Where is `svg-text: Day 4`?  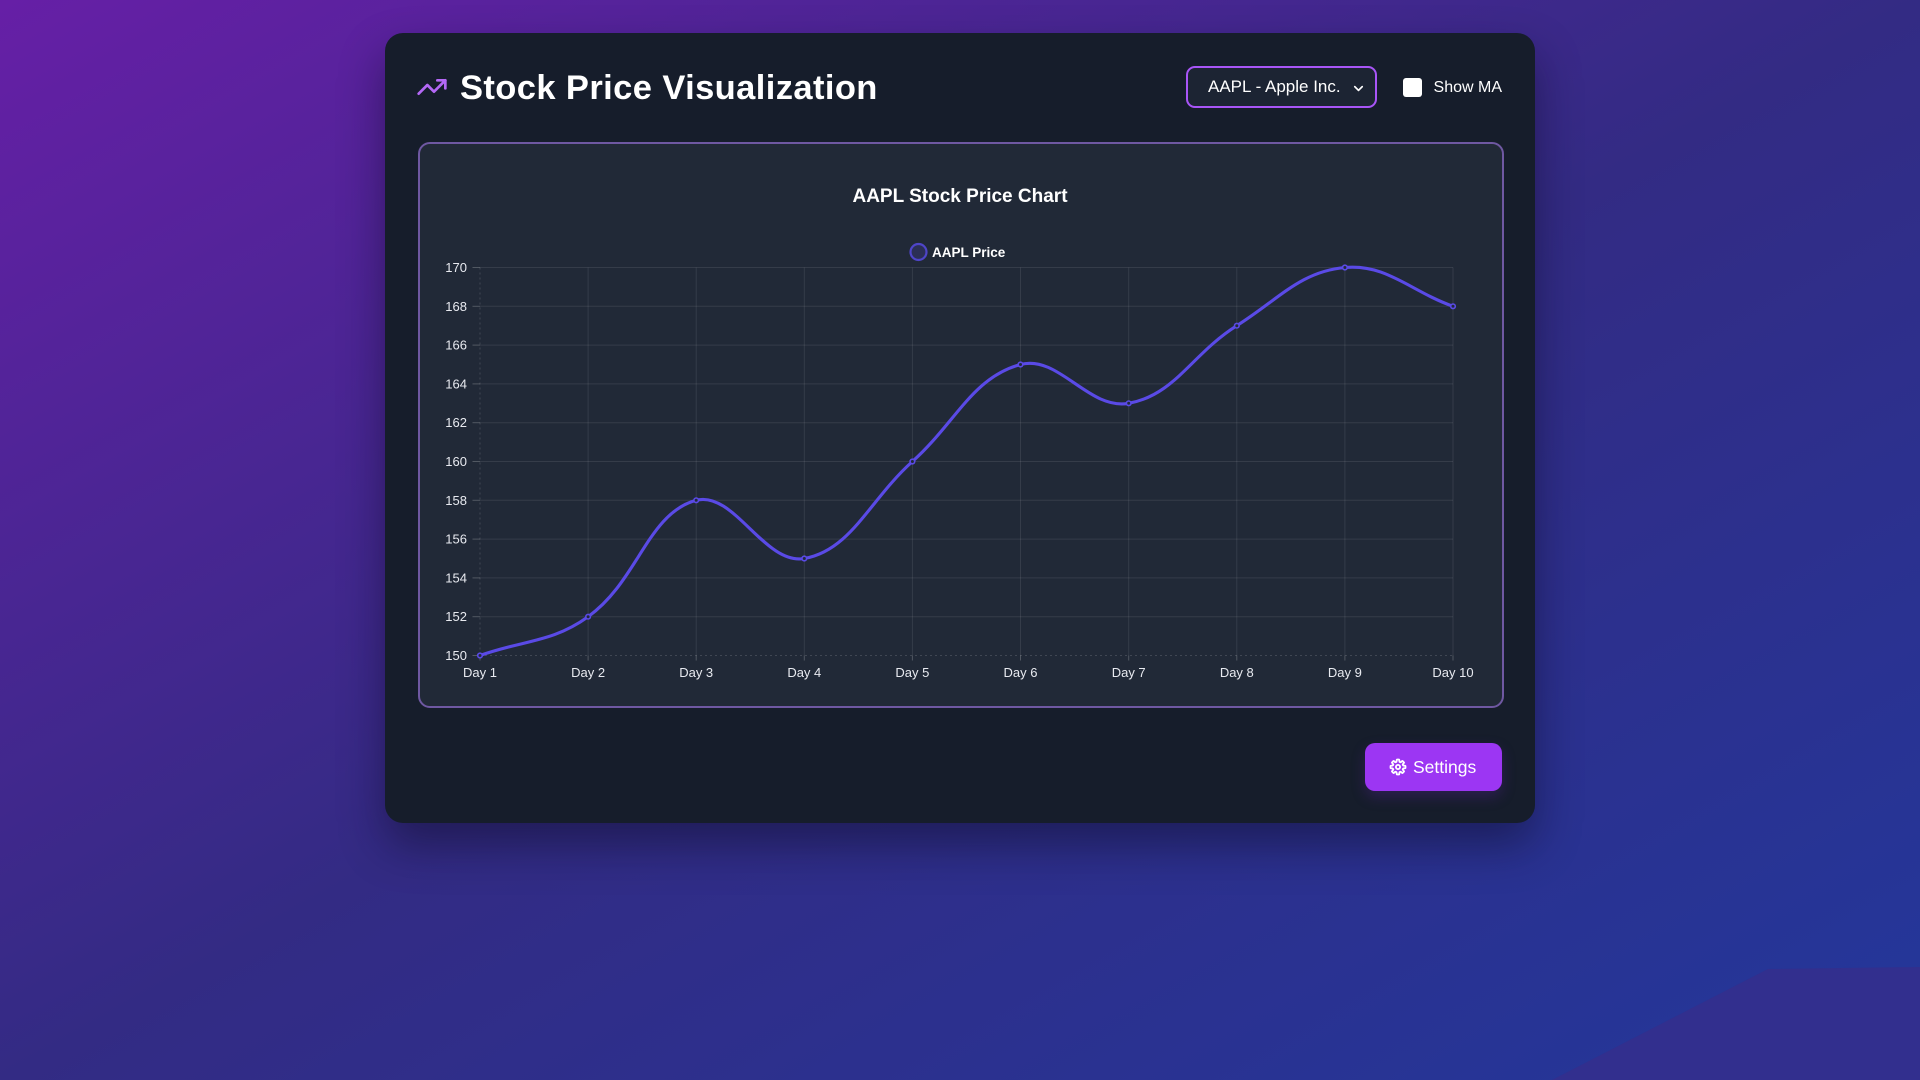
svg-text: Day 4 is located at coordinates (804, 672).